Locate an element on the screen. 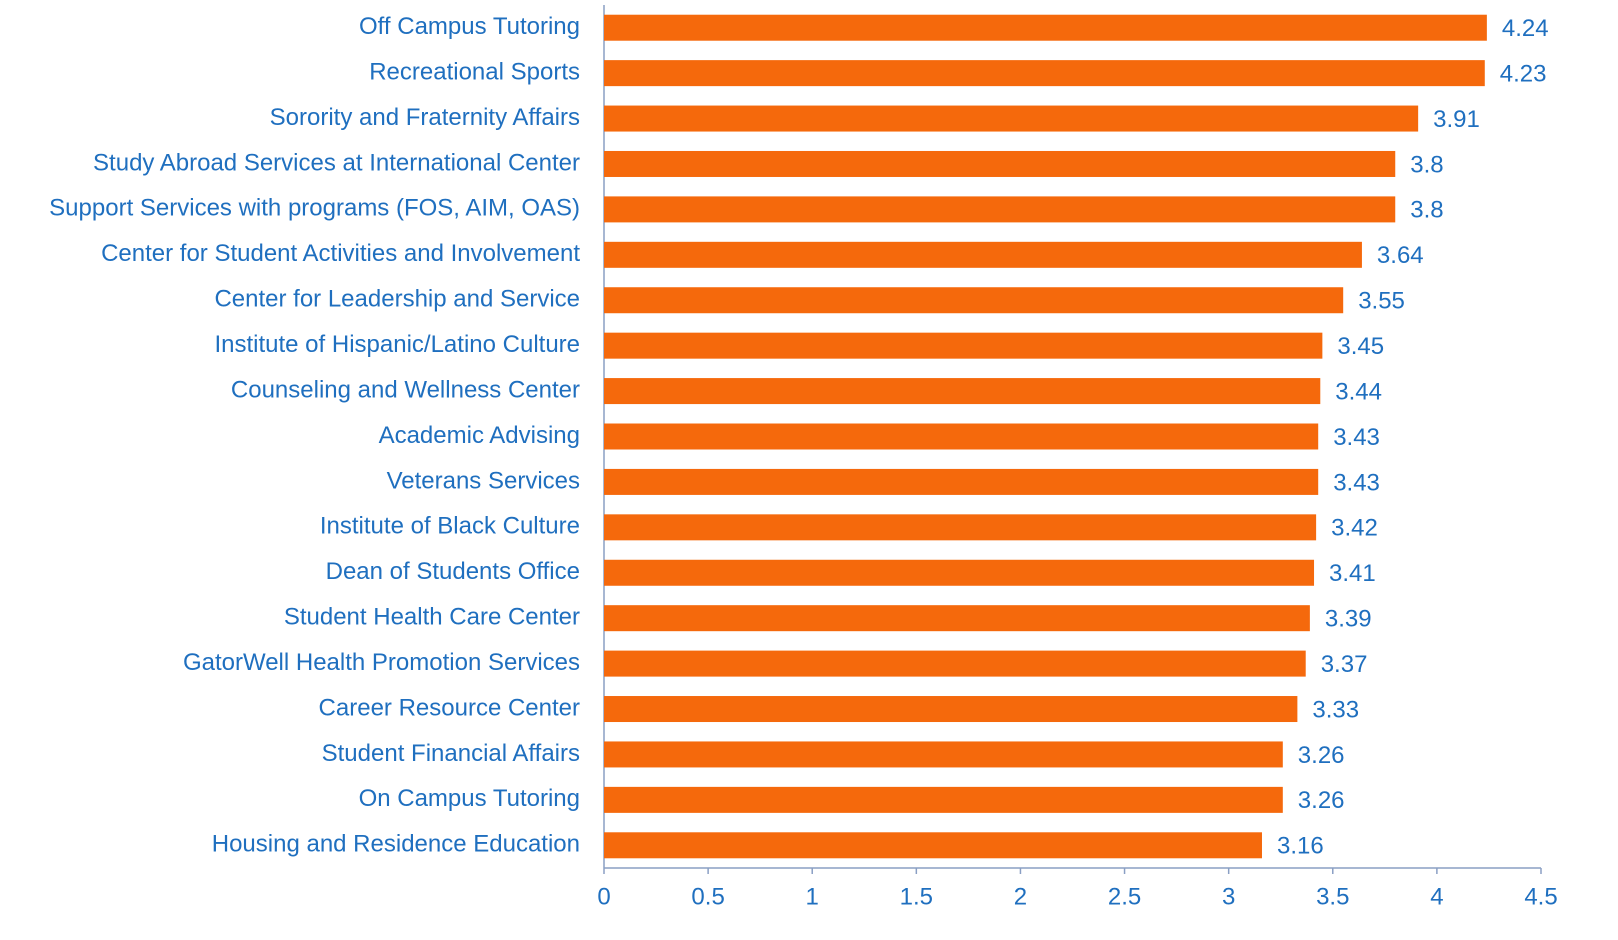 The height and width of the screenshot is (940, 1618). y-tick-label: On Campus Tutoring is located at coordinates (469, 798).